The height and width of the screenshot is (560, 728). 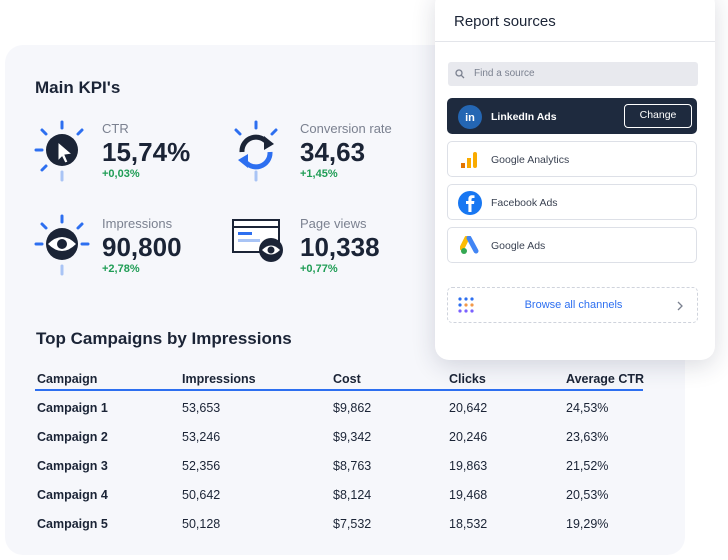 What do you see at coordinates (572, 116) in the screenshot?
I see `source-item-selected: in LinkedIn Ads Change` at bounding box center [572, 116].